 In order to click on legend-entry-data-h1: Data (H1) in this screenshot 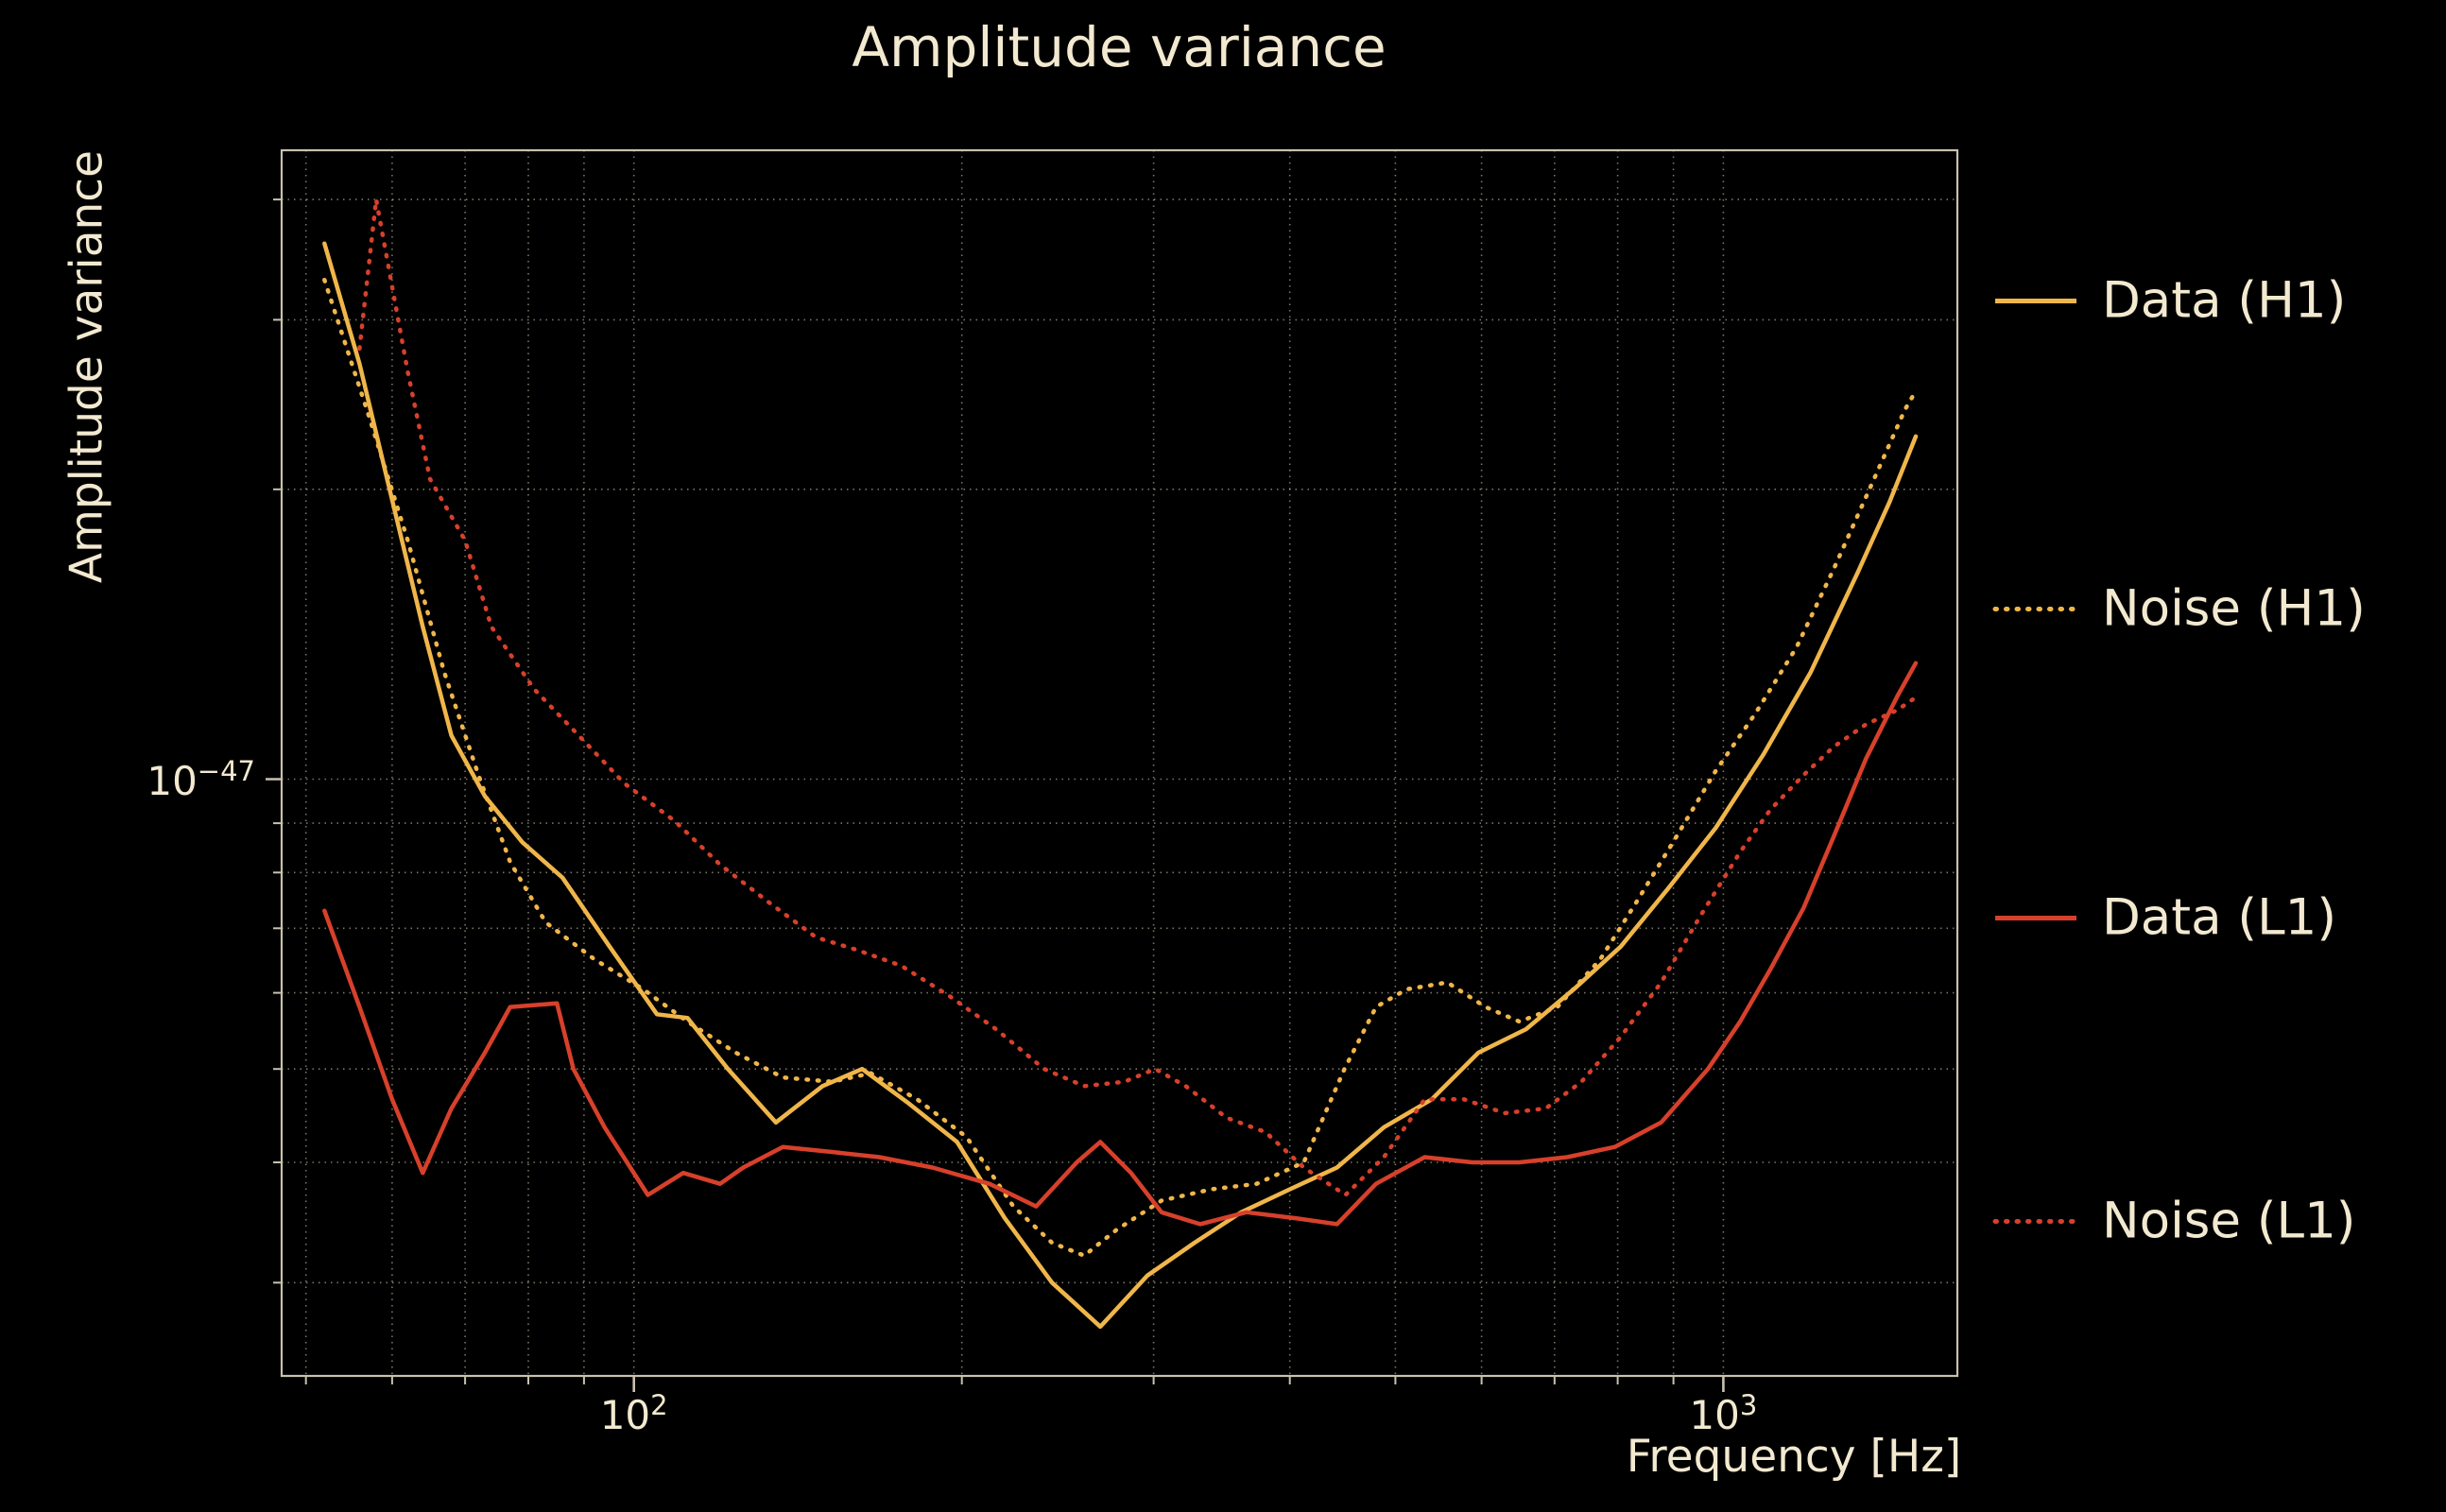, I will do `click(2169, 301)`.